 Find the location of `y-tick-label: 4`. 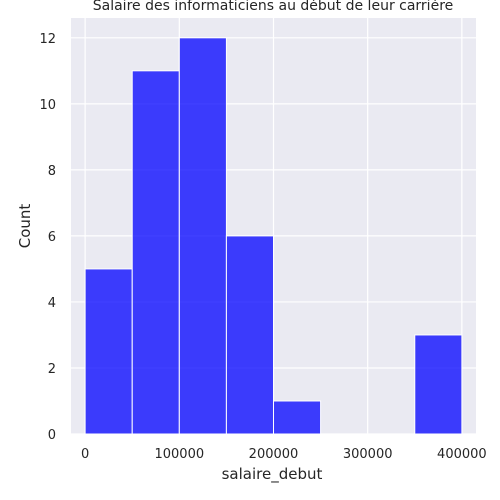

y-tick-label: 4 is located at coordinates (52, 303).